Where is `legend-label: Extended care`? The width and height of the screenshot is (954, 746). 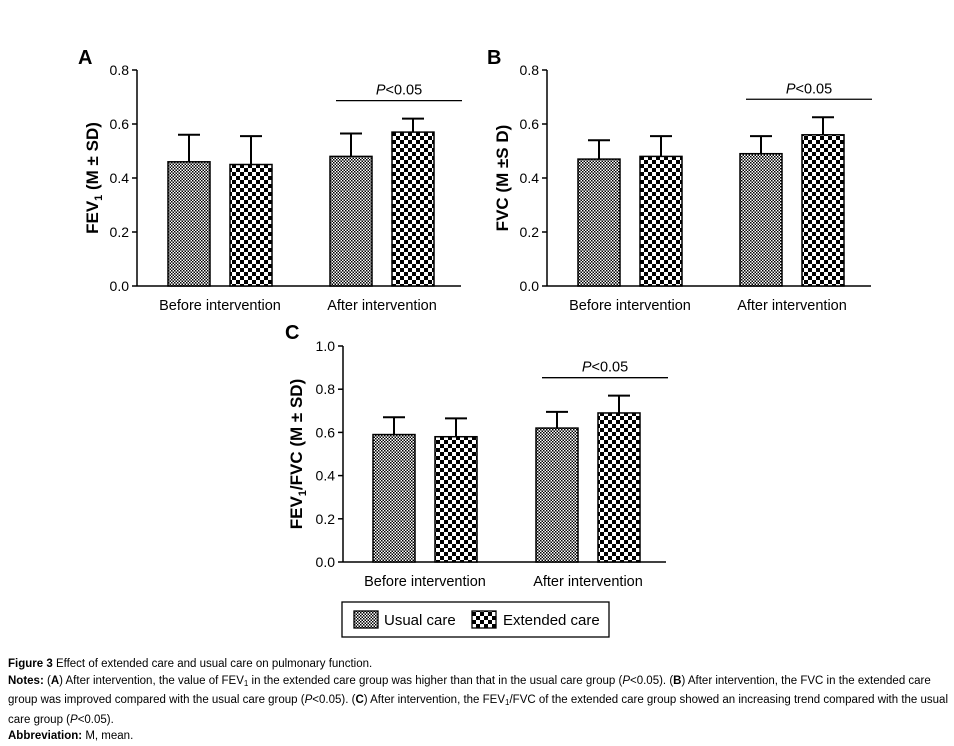 legend-label: Extended care is located at coordinates (551, 620).